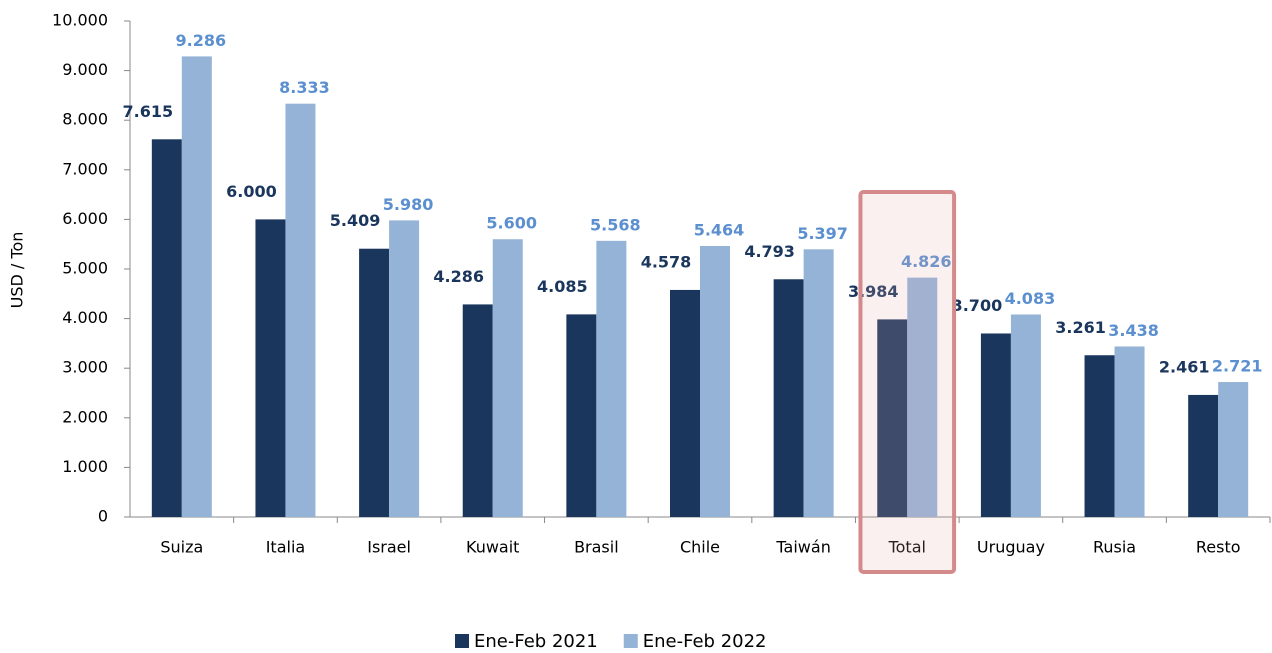 This screenshot has width=1272, height=653. Describe the element at coordinates (1114, 547) in the screenshot. I see `x-tick-label: Rusia` at that location.